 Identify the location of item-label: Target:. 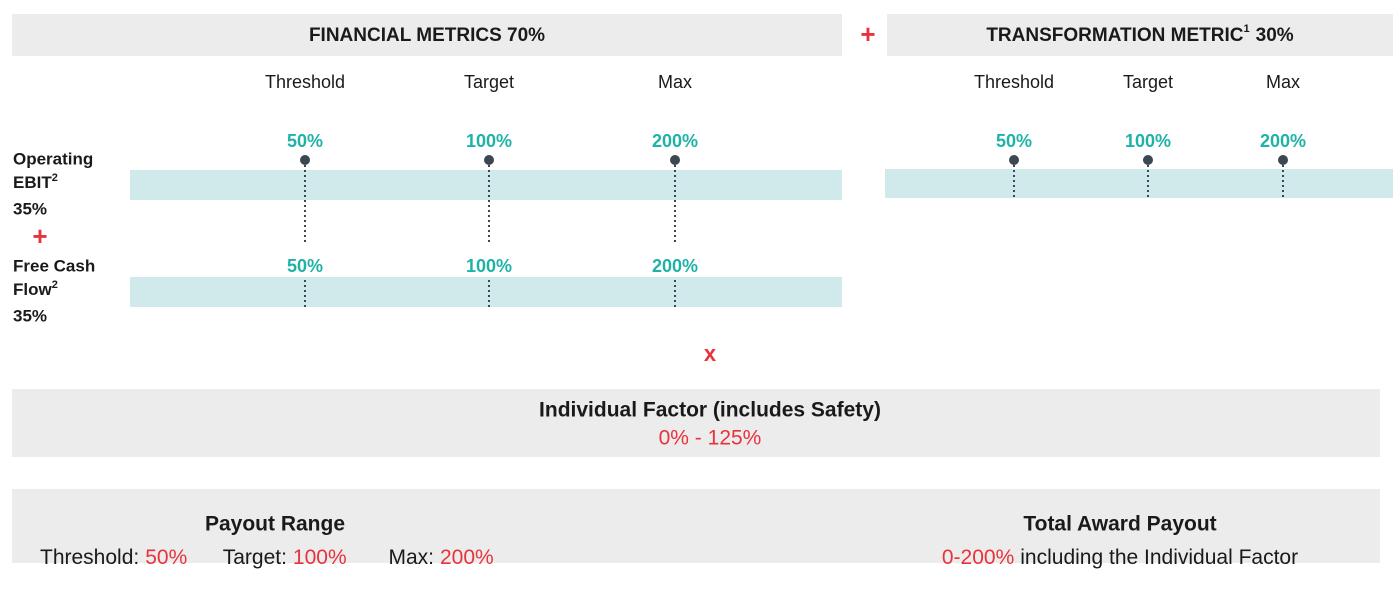
(255, 557).